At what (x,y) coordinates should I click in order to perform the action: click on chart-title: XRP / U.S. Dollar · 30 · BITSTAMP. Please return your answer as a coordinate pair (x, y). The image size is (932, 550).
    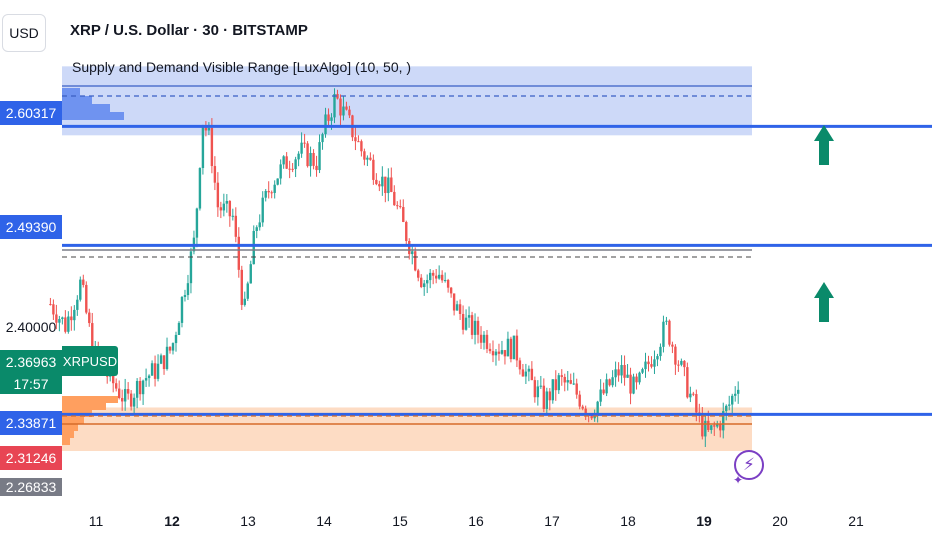
    Looking at the image, I should click on (189, 30).